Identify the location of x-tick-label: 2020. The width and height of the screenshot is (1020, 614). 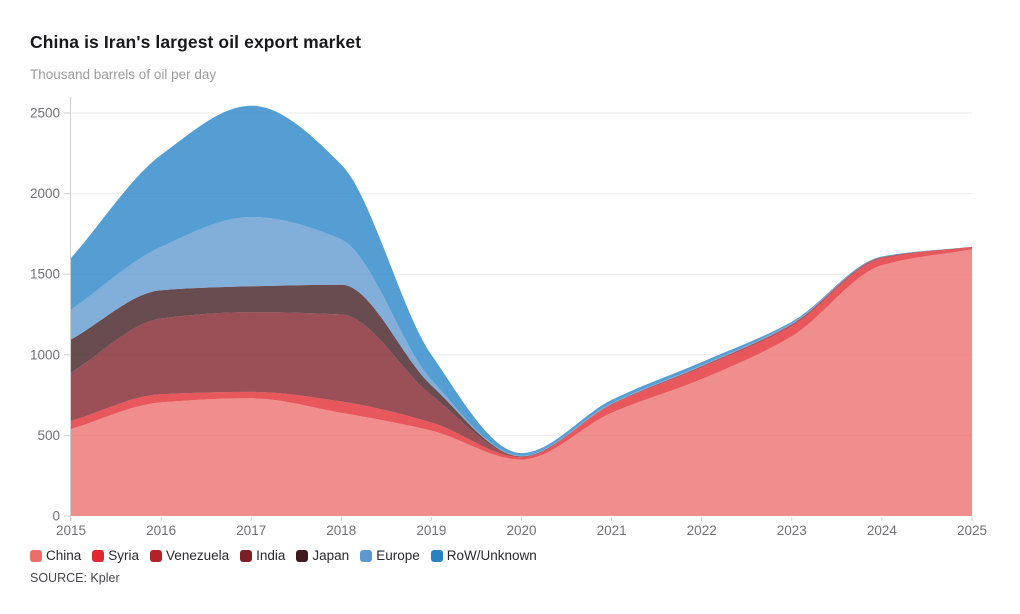
(521, 530).